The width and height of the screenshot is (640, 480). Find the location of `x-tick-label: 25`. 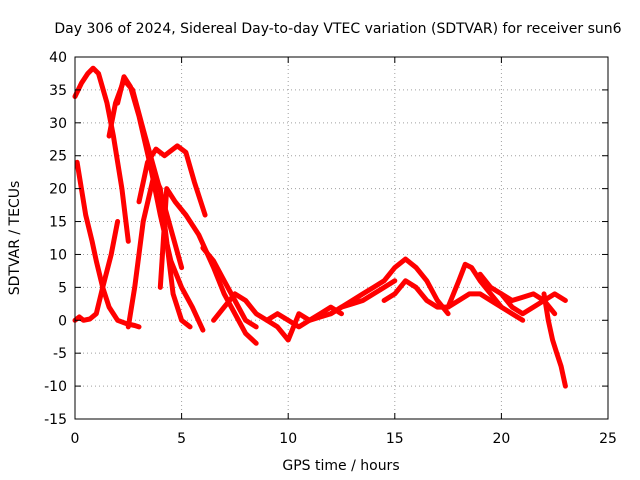

x-tick-label: 25 is located at coordinates (608, 439).